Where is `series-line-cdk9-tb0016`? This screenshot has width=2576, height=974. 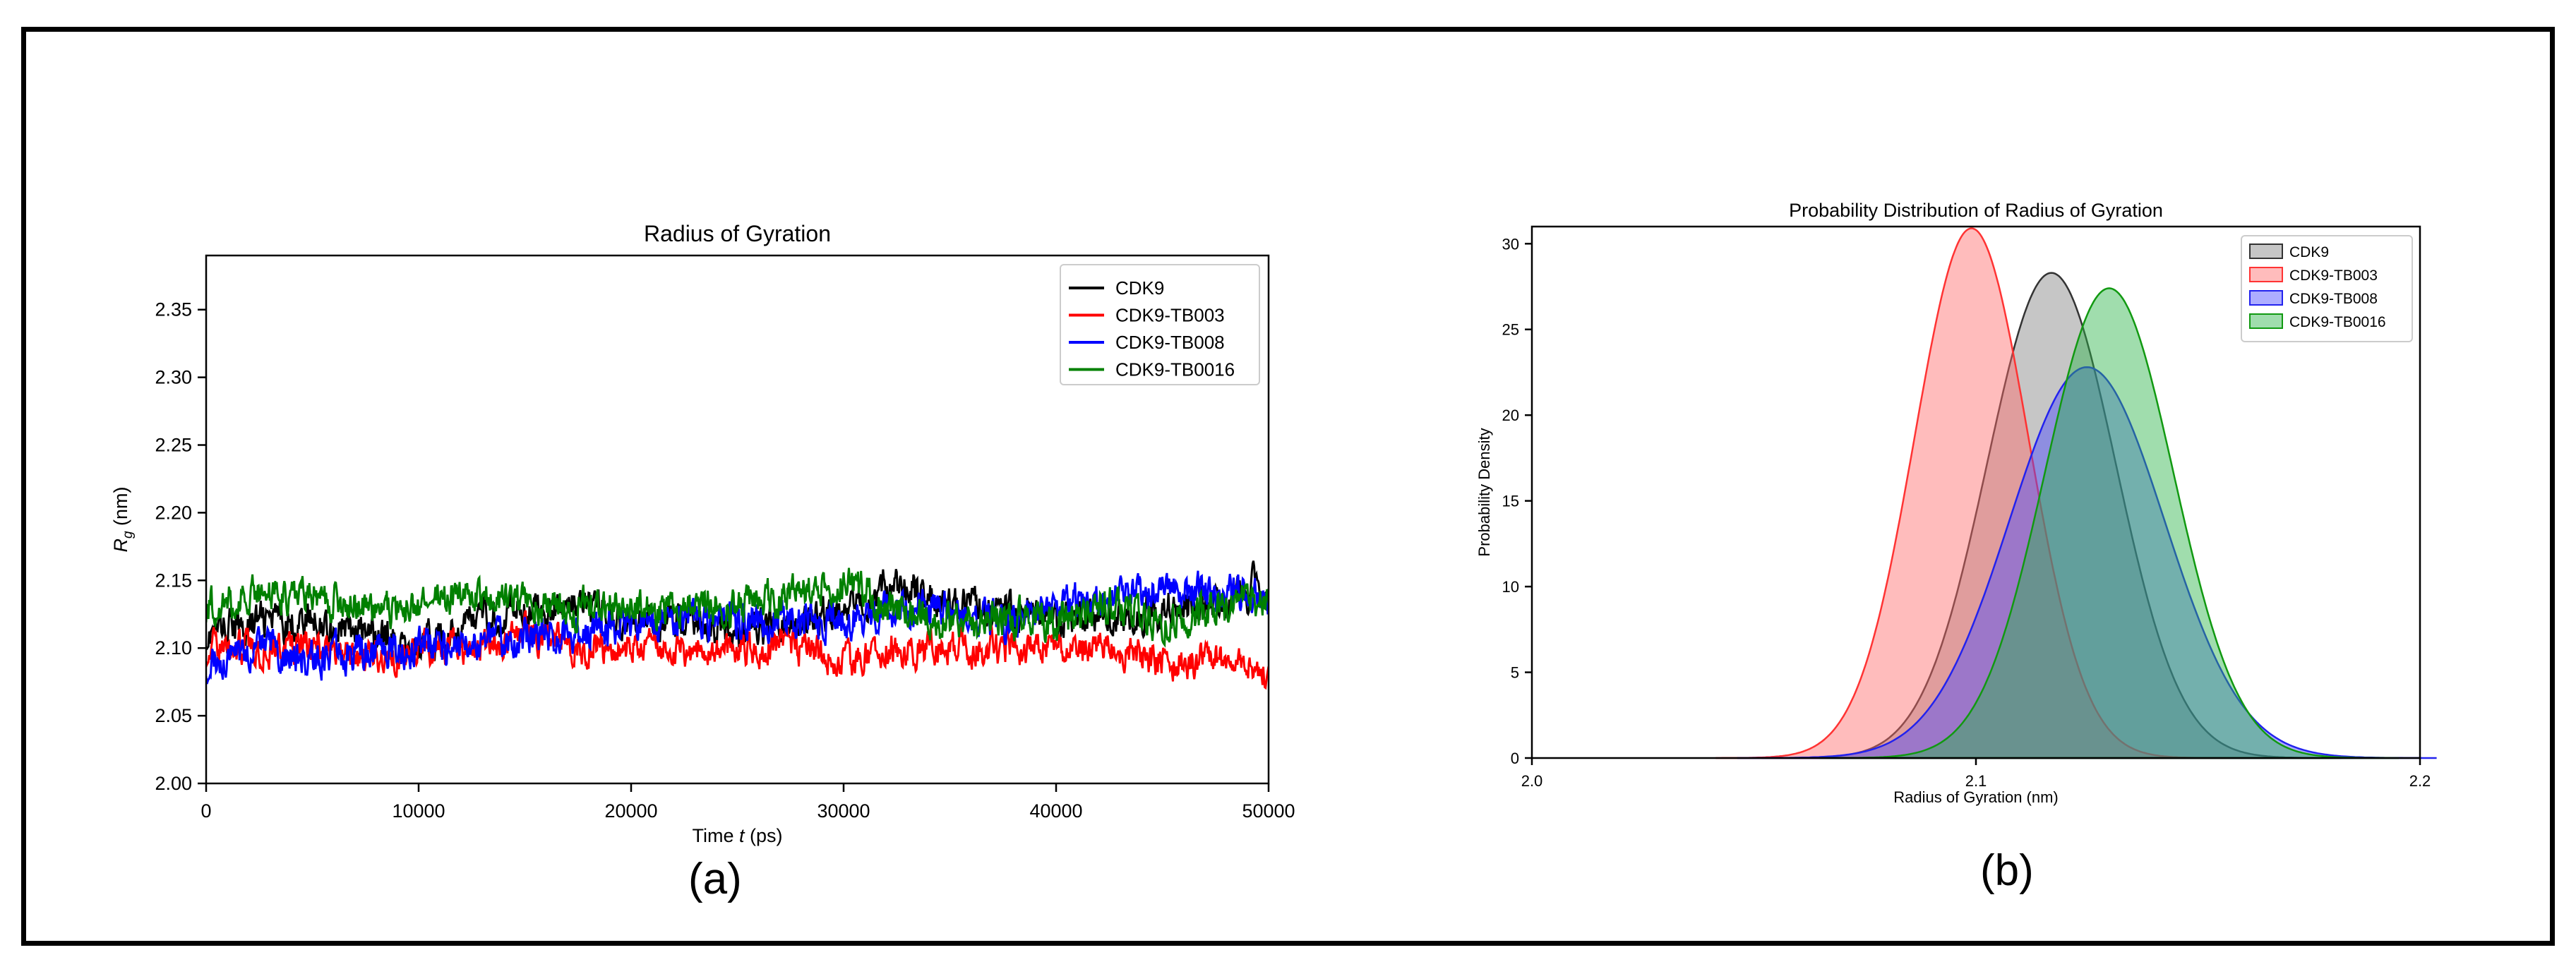 series-line-cdk9-tb0016 is located at coordinates (737, 607).